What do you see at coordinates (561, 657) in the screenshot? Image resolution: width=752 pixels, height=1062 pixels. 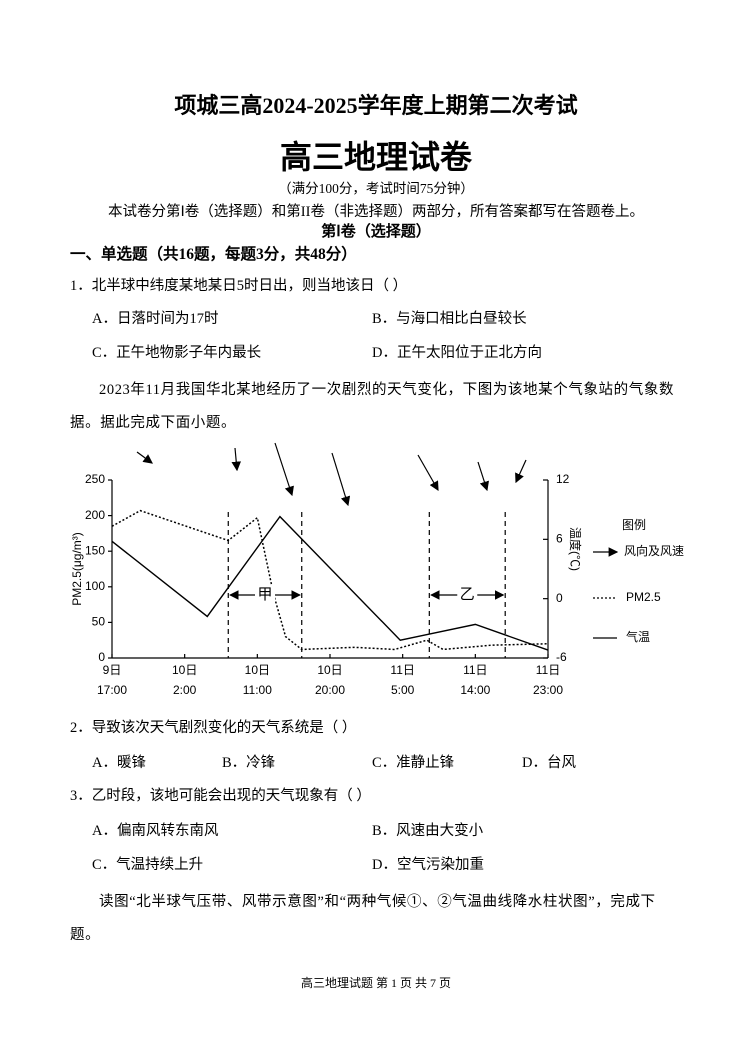 I see `y2-tick-label: -6` at bounding box center [561, 657].